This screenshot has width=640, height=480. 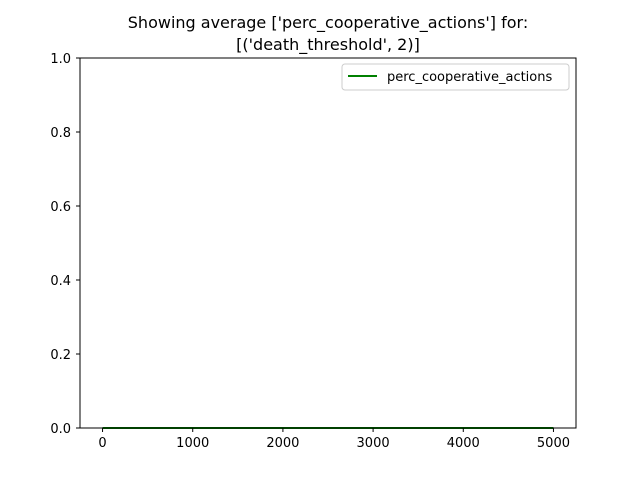 What do you see at coordinates (469, 77) in the screenshot?
I see `legend-label: perc_cooperative_actions` at bounding box center [469, 77].